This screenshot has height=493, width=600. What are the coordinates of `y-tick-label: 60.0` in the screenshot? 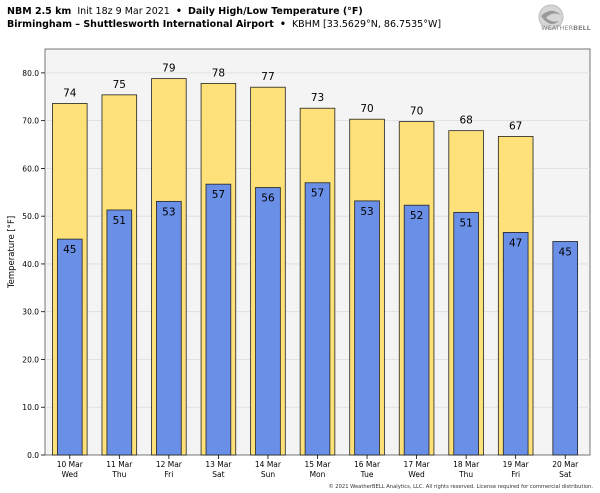 It's located at (30, 168).